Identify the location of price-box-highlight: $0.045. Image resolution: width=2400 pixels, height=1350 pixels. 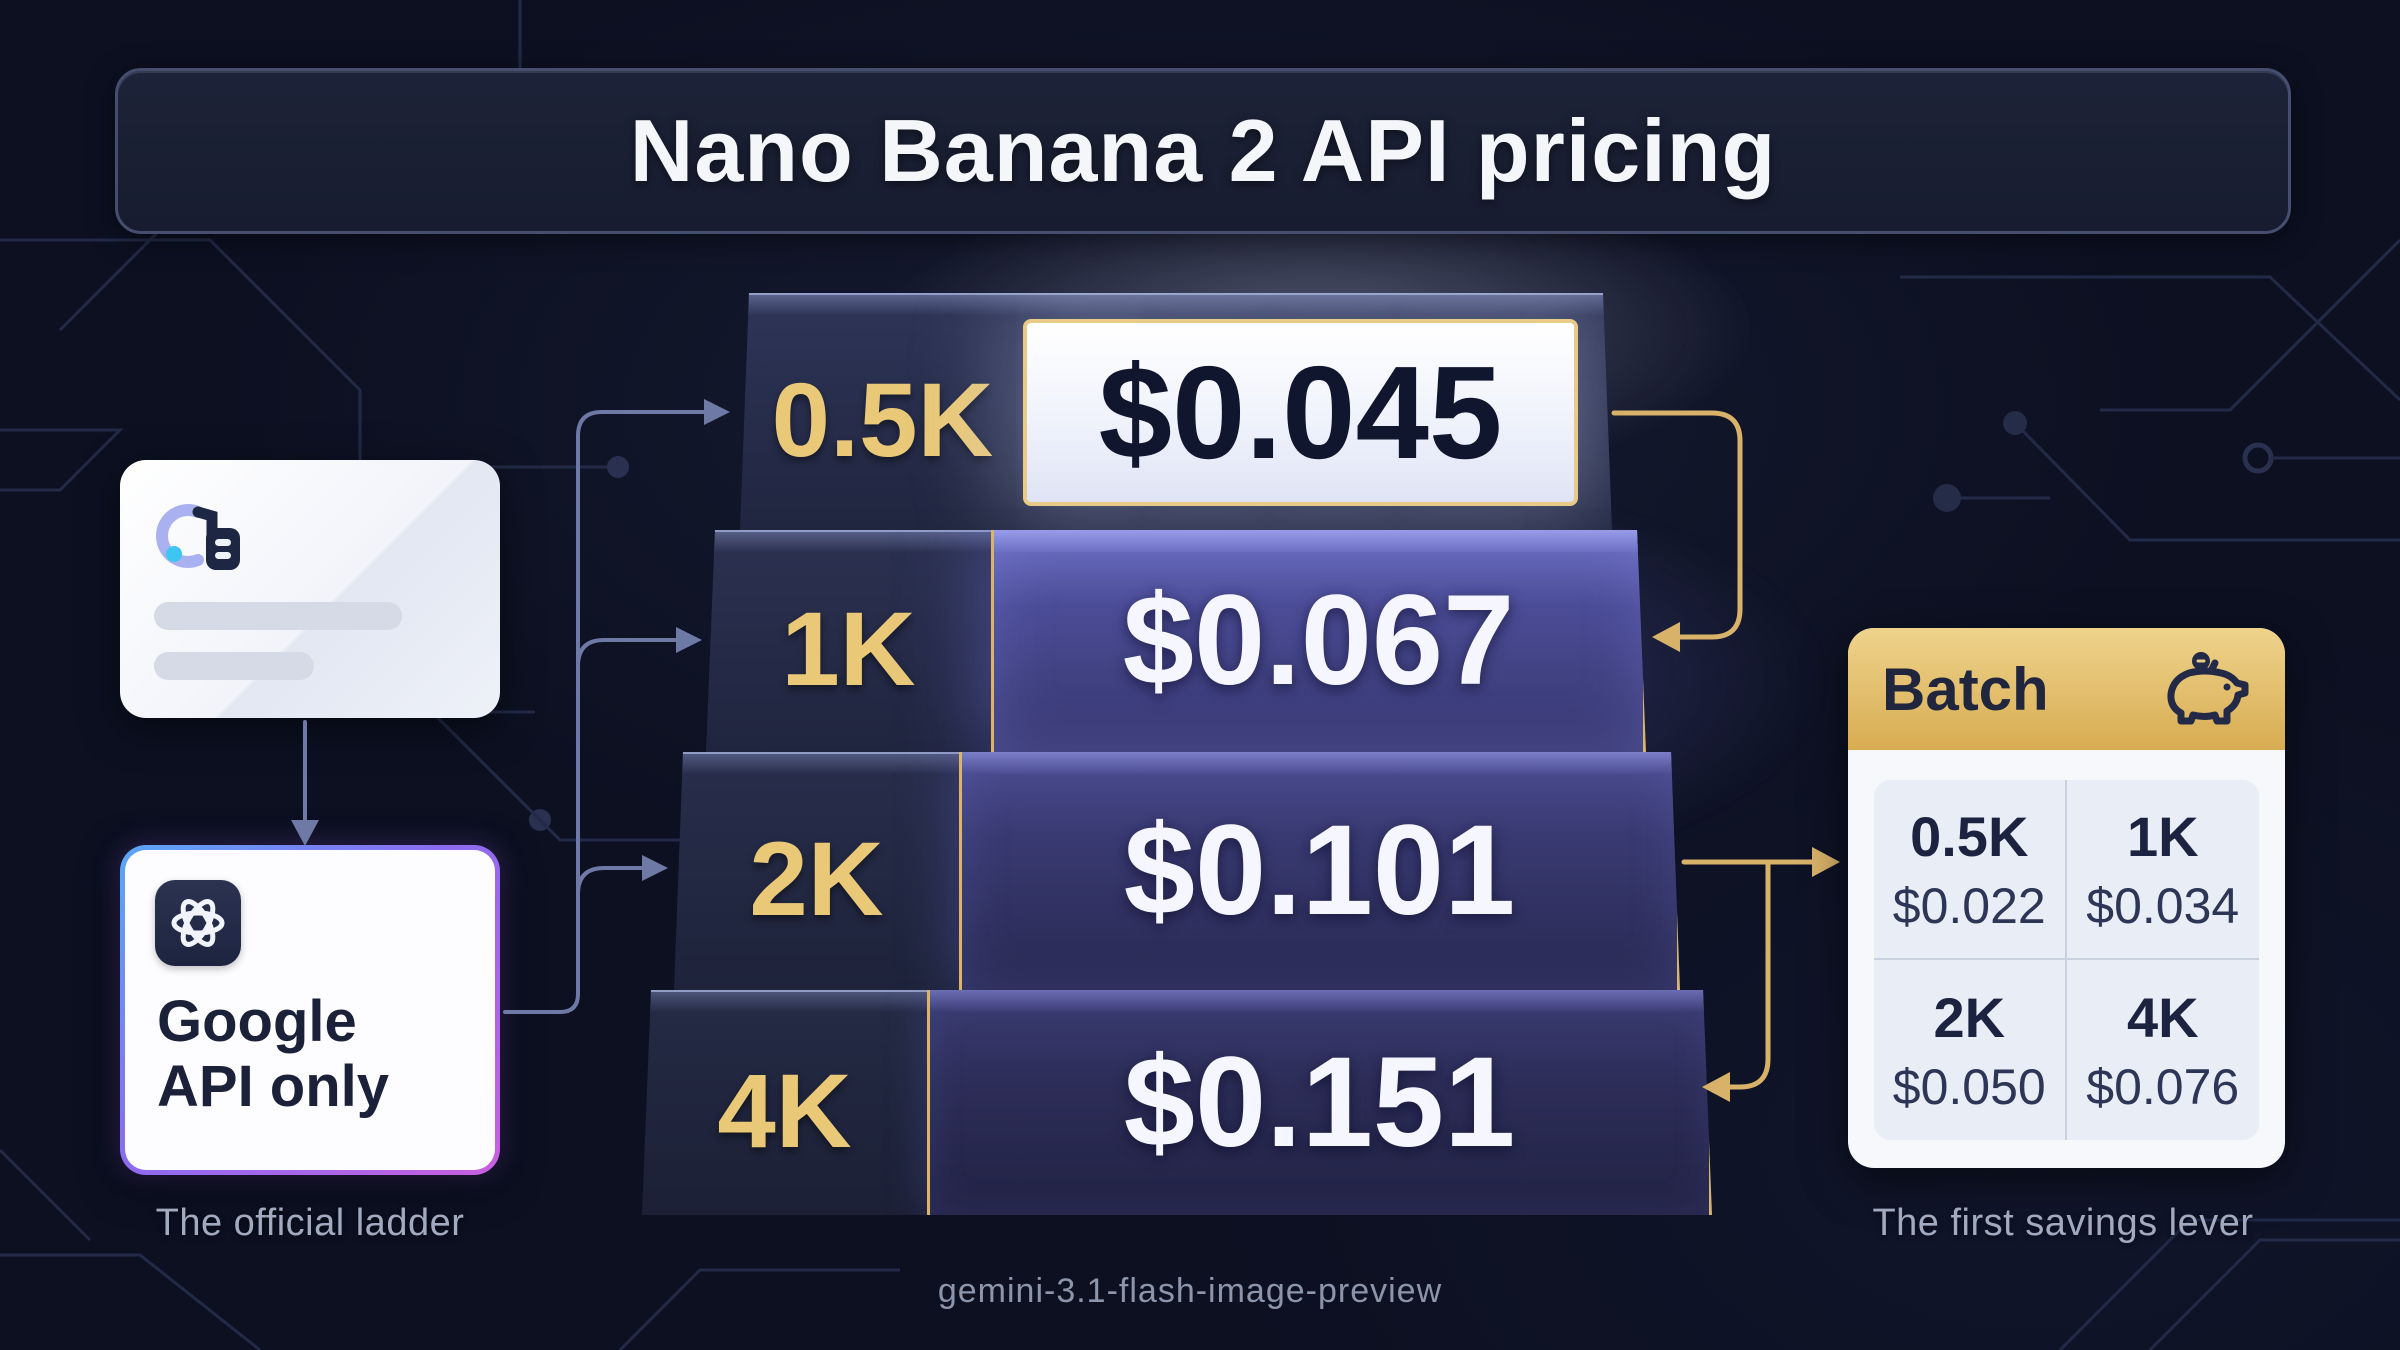
(1300, 412).